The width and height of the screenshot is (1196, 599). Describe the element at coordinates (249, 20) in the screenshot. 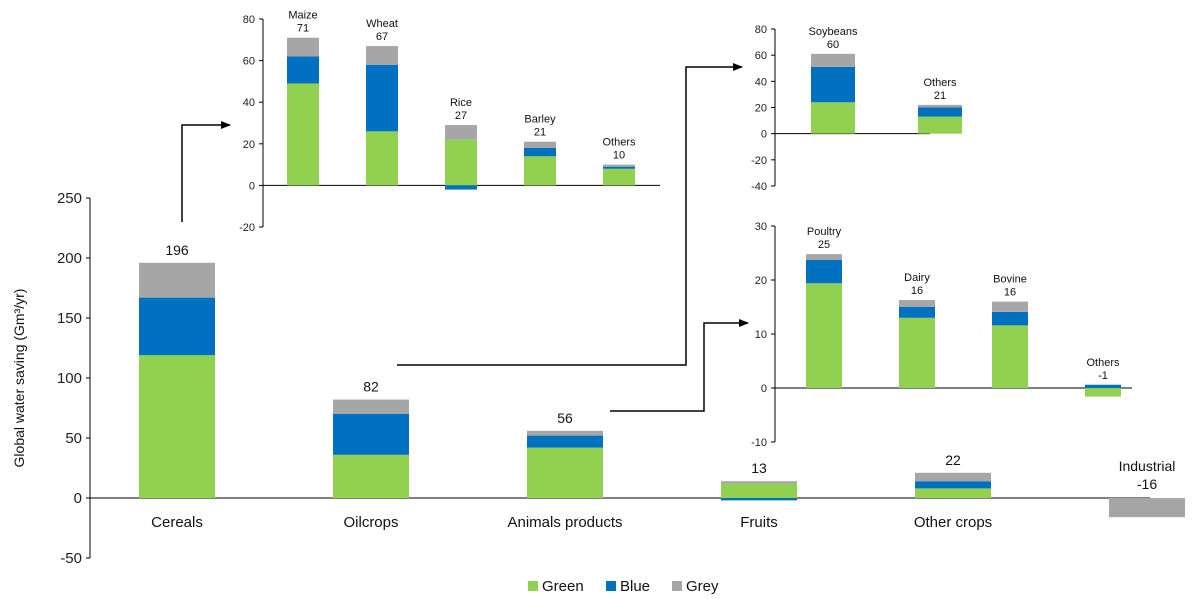

I see `cereals-y-tick-label: 80` at that location.